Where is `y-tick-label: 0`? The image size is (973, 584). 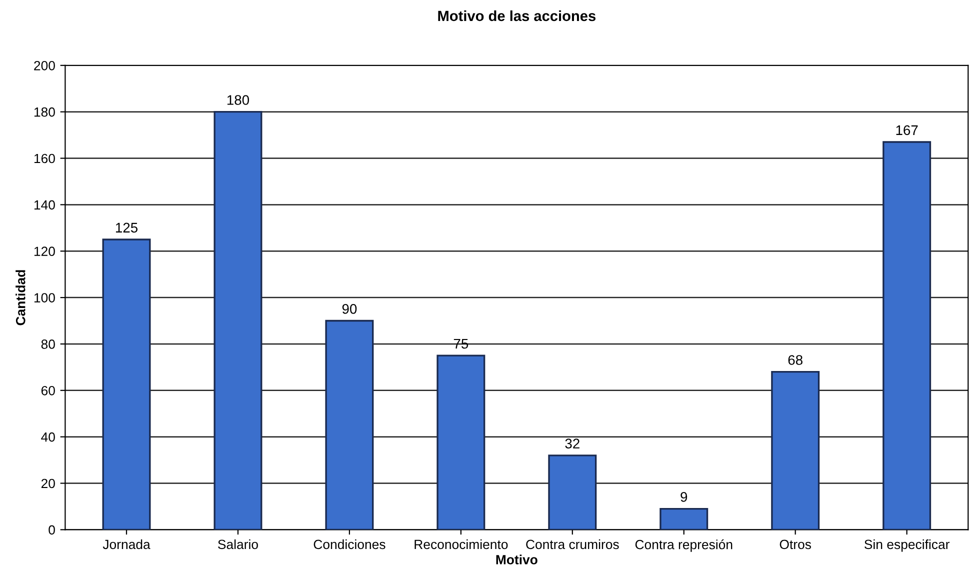 y-tick-label: 0 is located at coordinates (51, 530).